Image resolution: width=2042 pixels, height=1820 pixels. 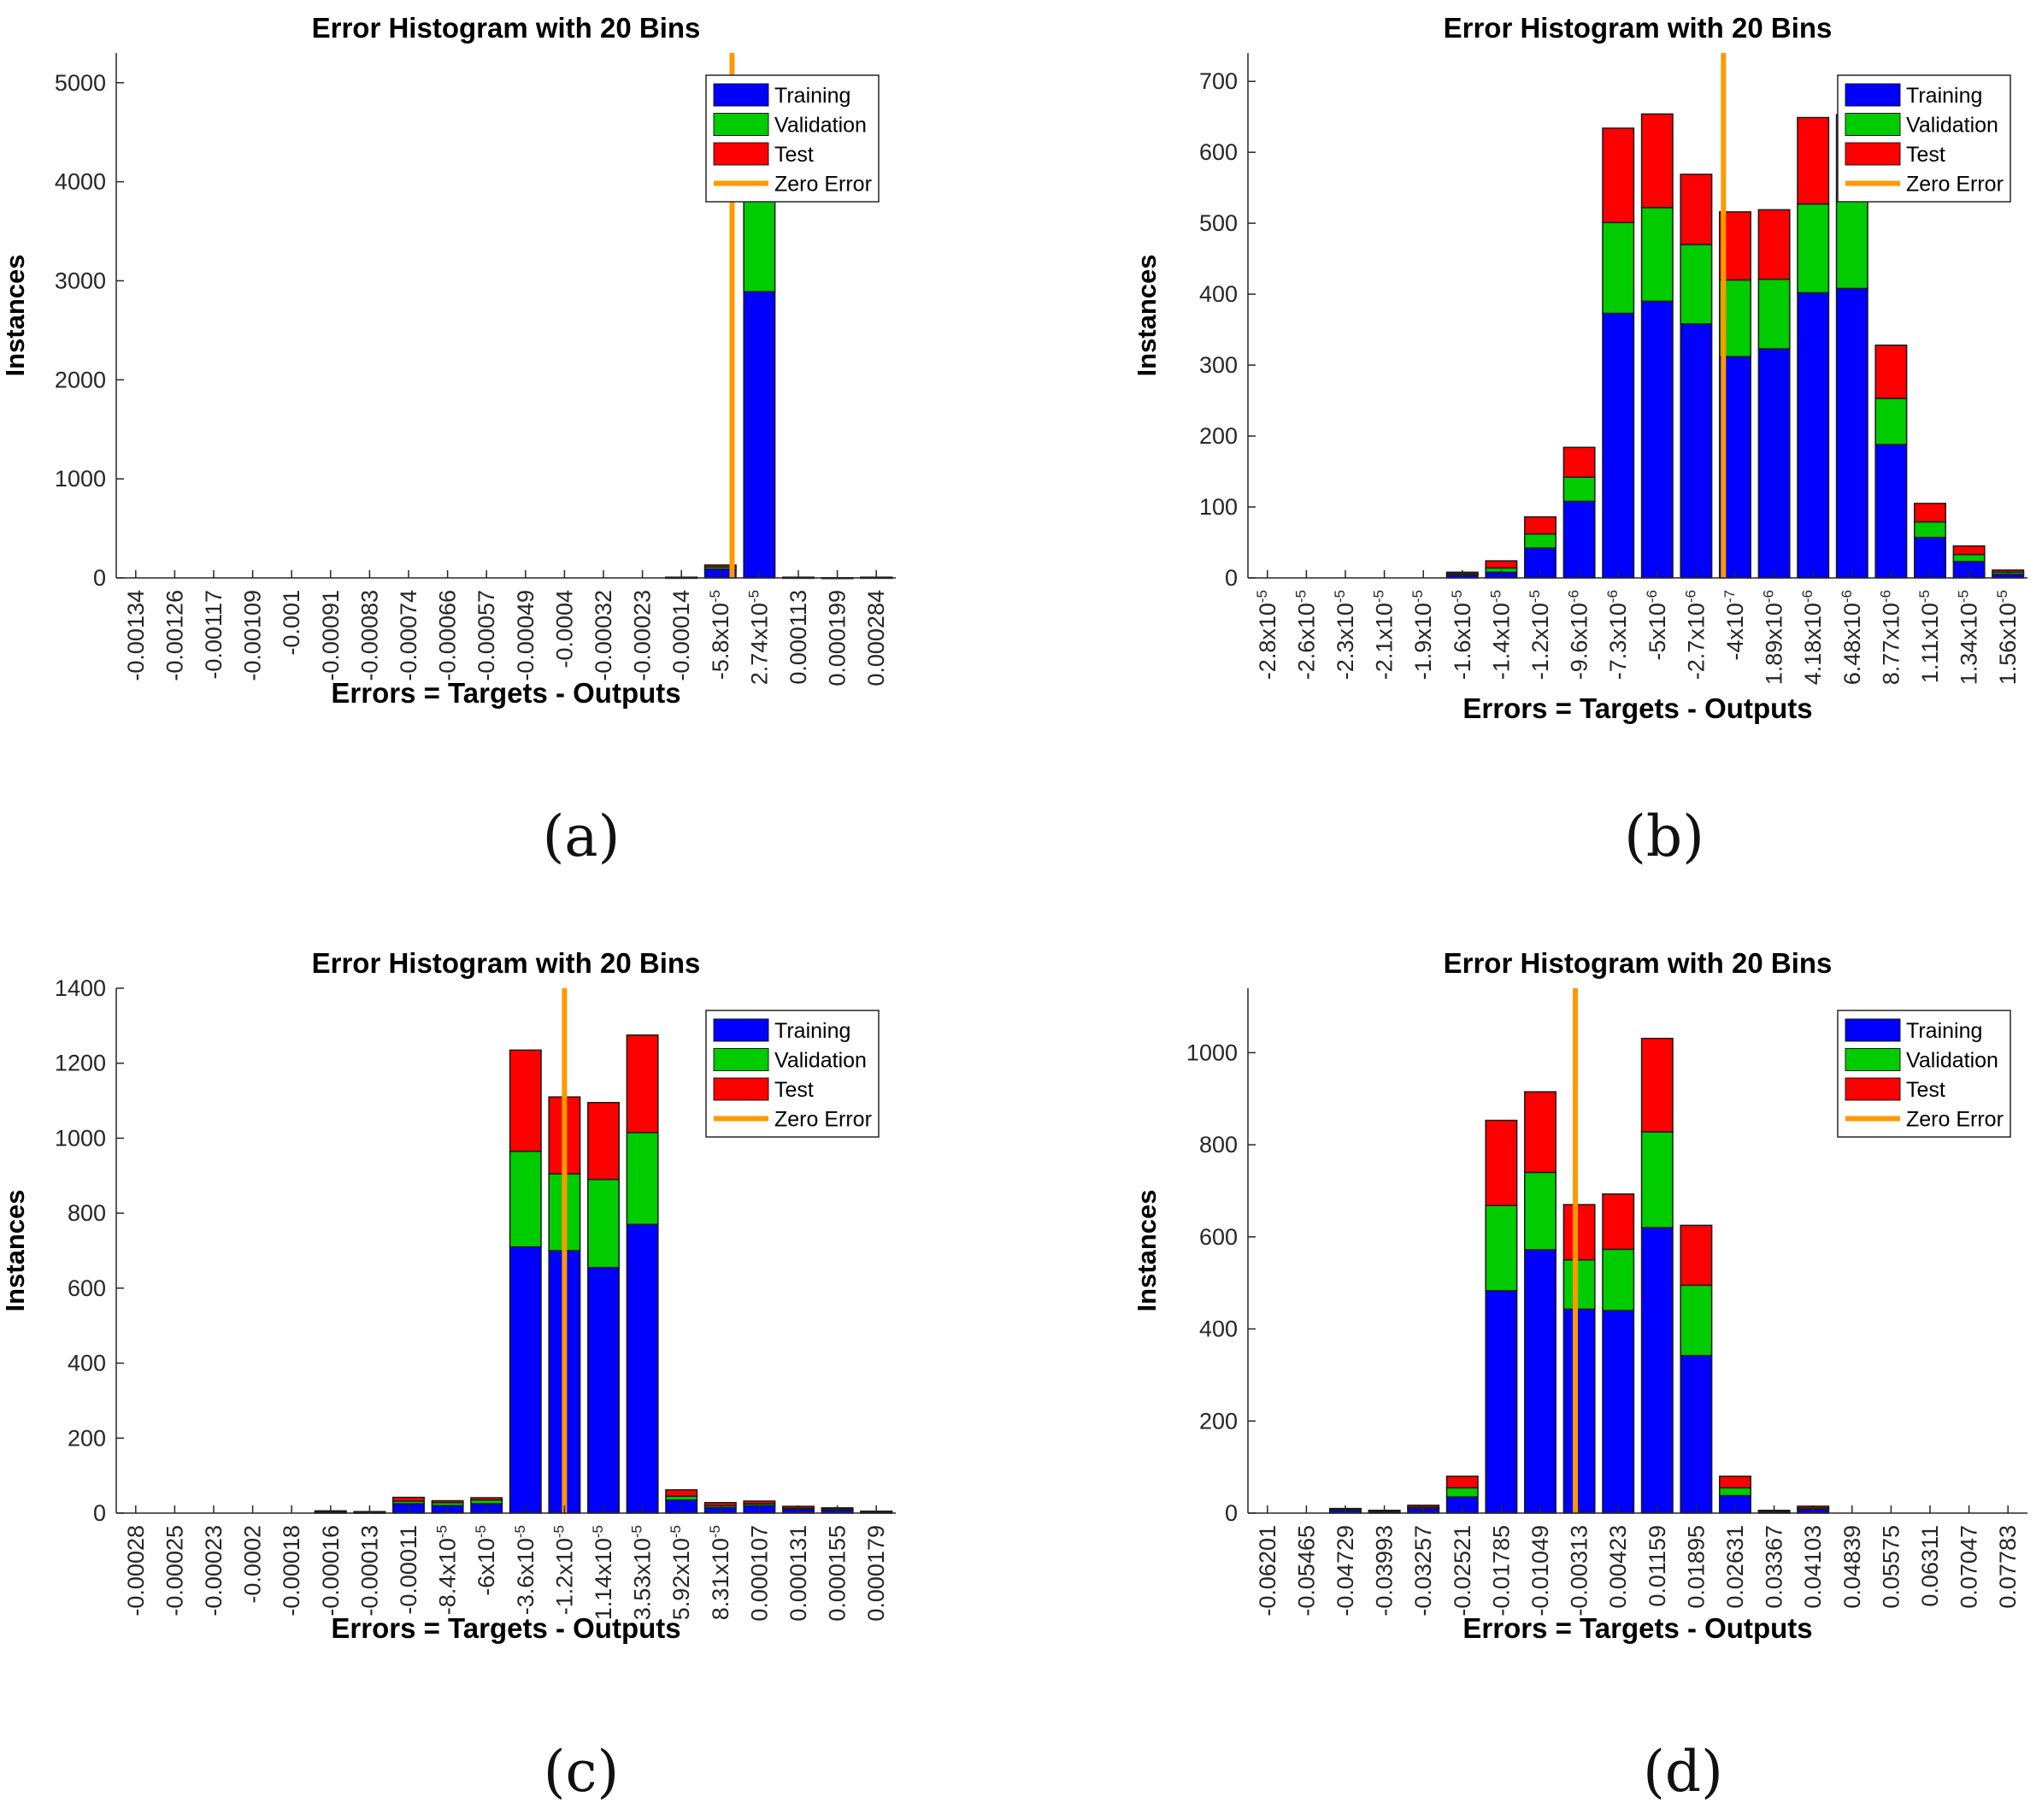 What do you see at coordinates (1774, 637) in the screenshot?
I see `x-tick-label: 1.89x10-6` at bounding box center [1774, 637].